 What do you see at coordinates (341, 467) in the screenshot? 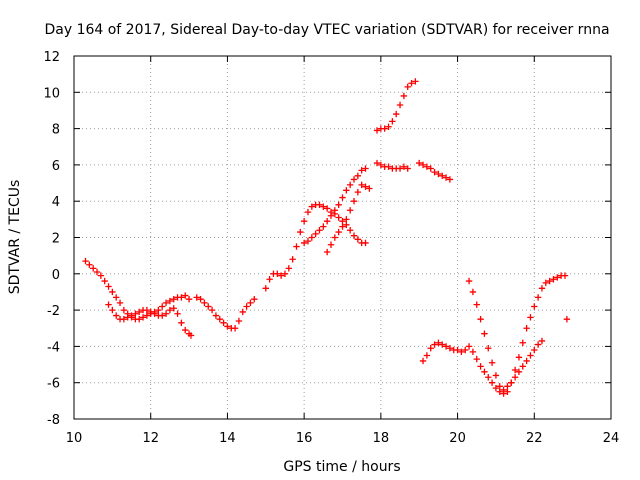
I see `x-axis-label: GPS time / hours` at bounding box center [341, 467].